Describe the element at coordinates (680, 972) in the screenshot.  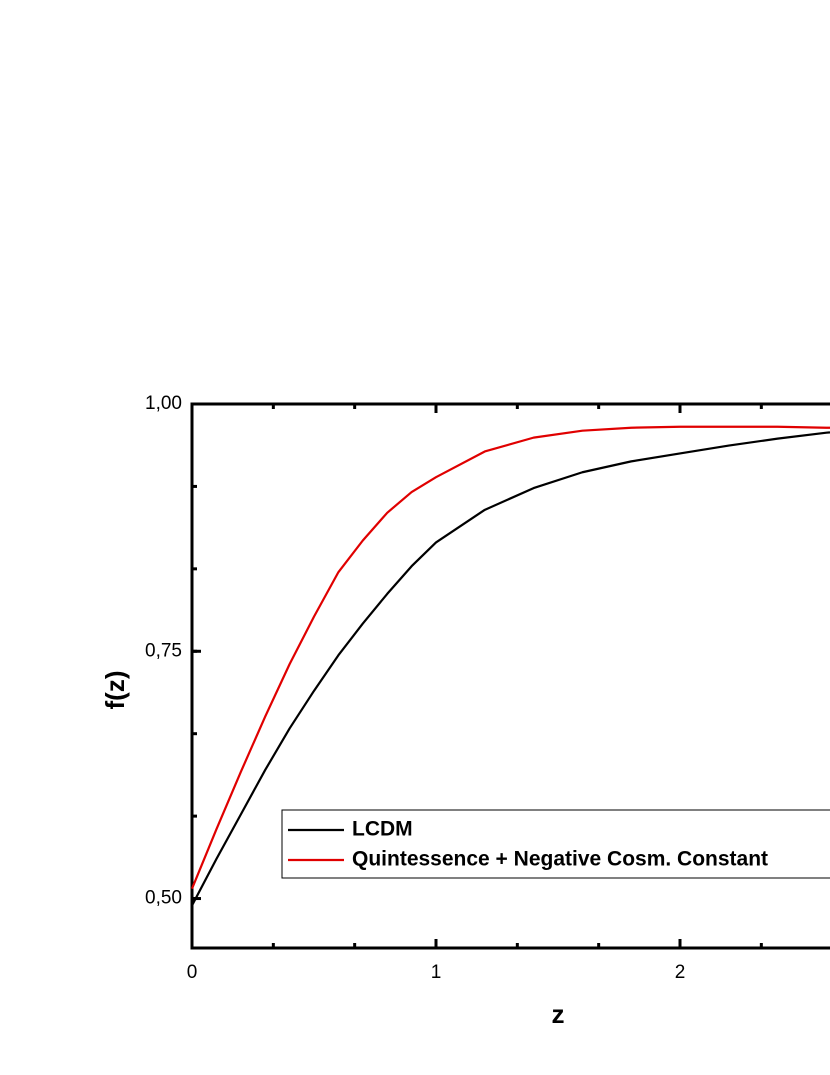
I see `x-tick-label: 2` at that location.